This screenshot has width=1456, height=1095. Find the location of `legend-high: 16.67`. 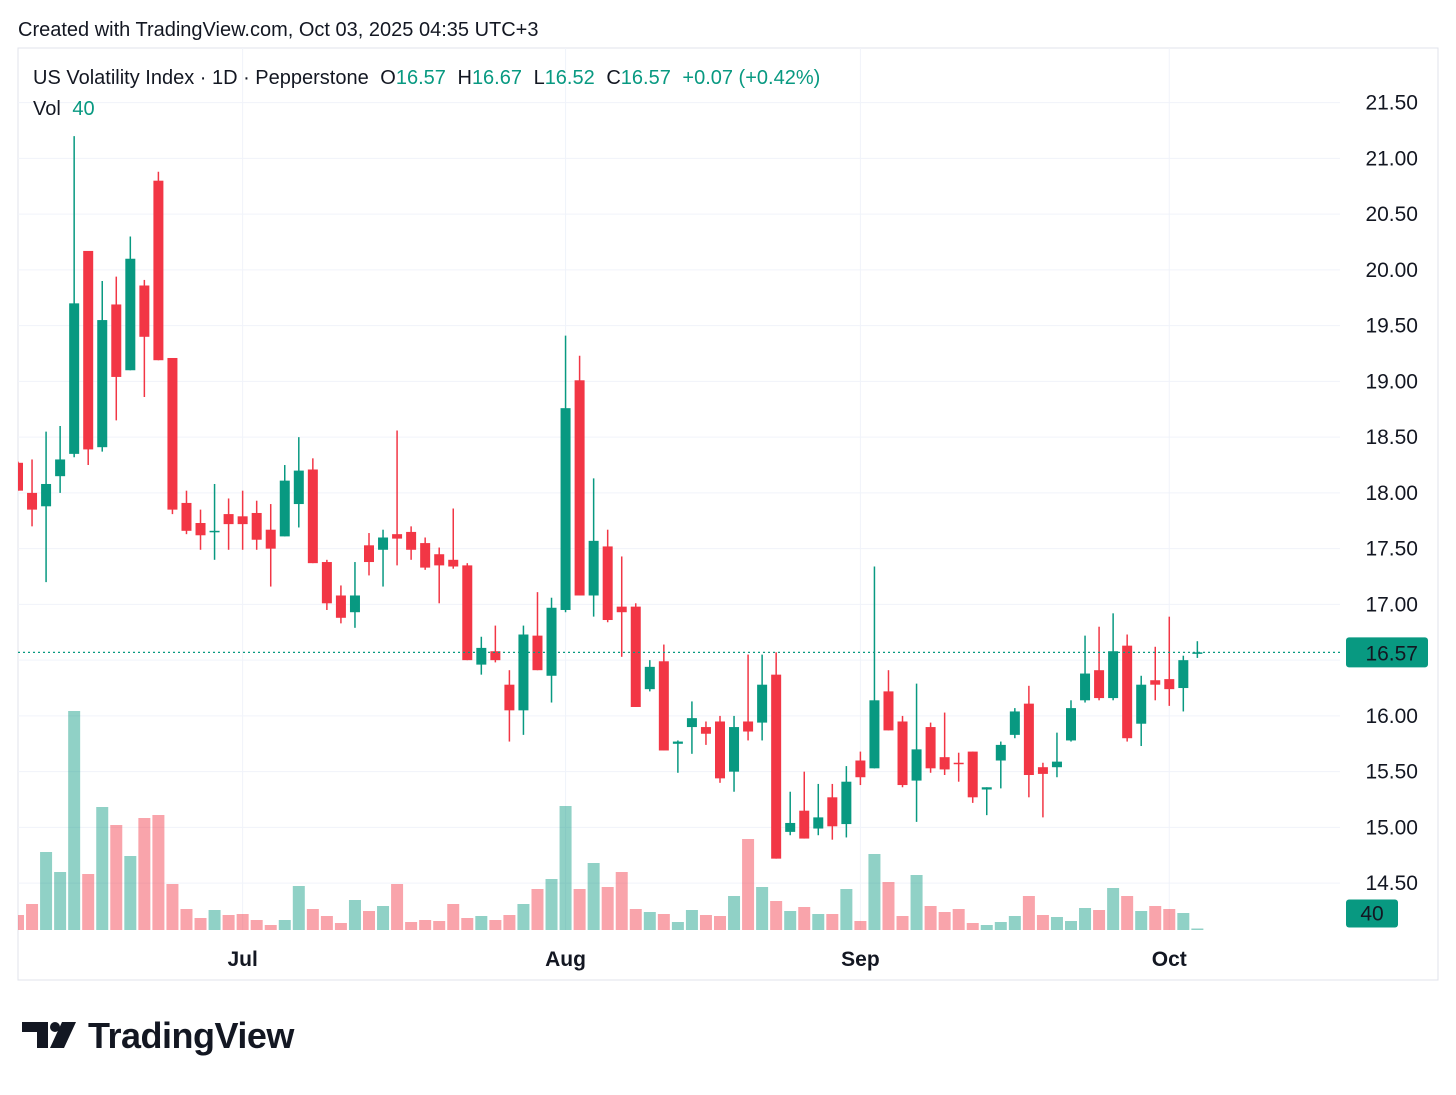

legend-high: 16.67 is located at coordinates (497, 78).